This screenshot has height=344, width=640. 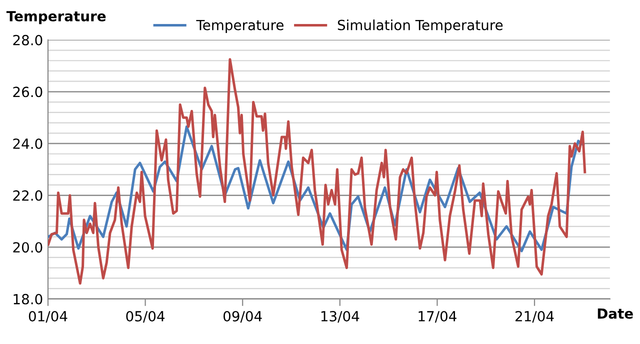 I want to click on y-tick-label: 20.0, so click(x=27, y=247).